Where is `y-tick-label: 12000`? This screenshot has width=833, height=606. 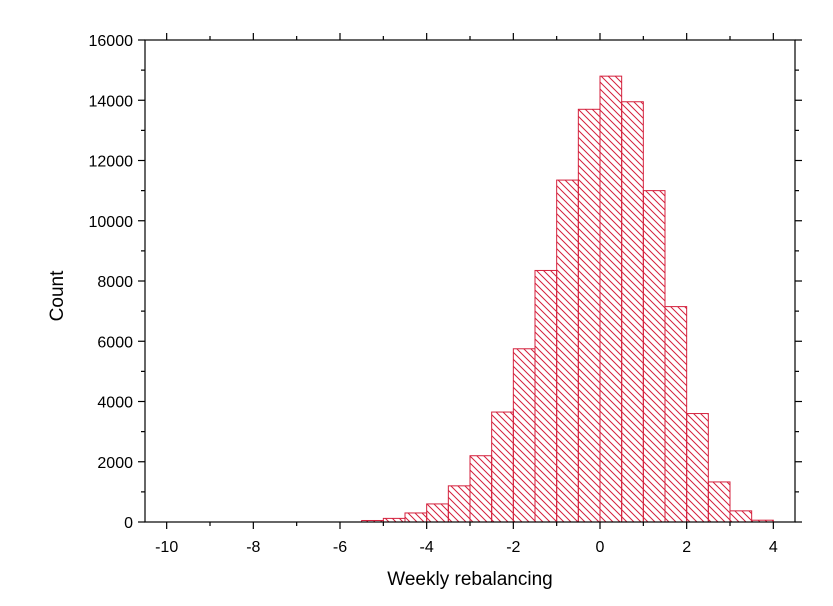
y-tick-label: 12000 is located at coordinates (111, 162).